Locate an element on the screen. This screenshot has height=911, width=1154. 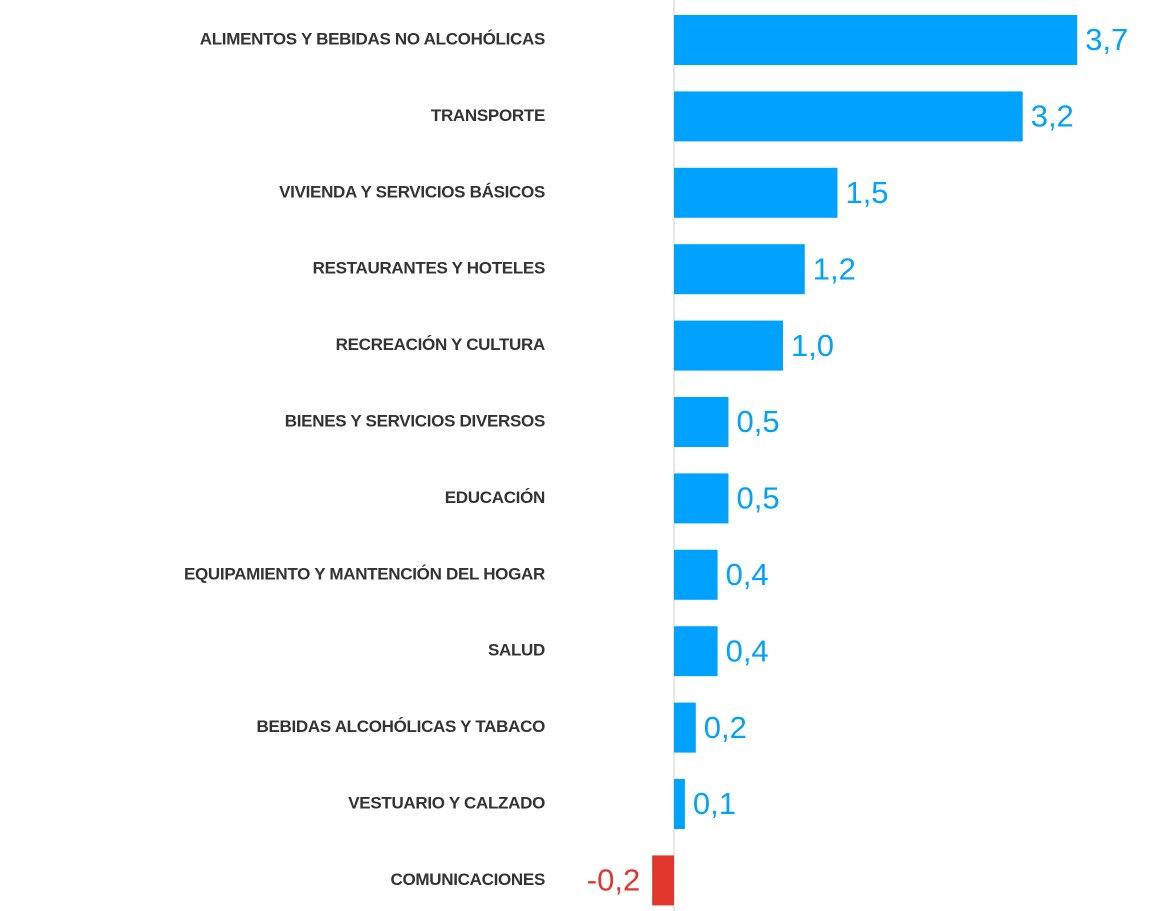
value-label: 1,0 is located at coordinates (812, 345).